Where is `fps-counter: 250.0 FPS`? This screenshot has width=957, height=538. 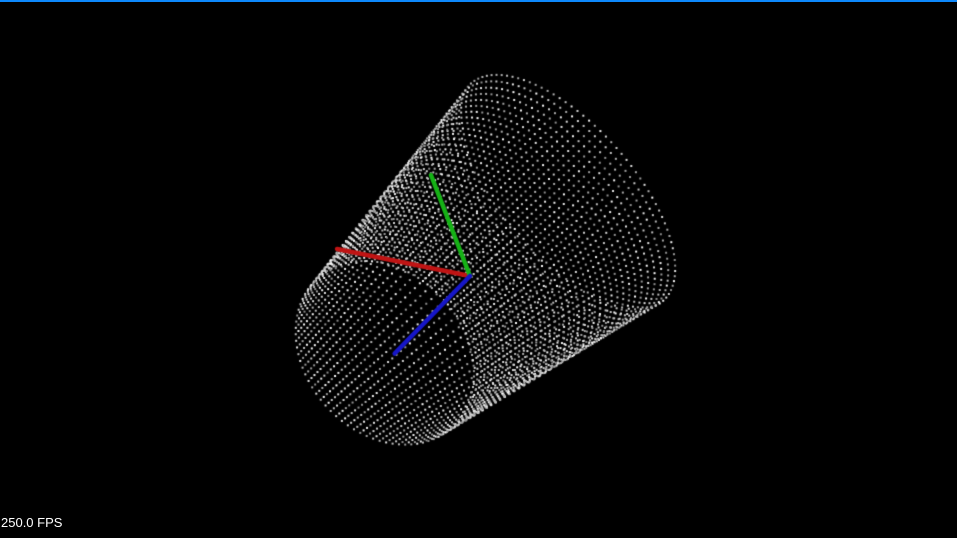 fps-counter: 250.0 FPS is located at coordinates (32, 522).